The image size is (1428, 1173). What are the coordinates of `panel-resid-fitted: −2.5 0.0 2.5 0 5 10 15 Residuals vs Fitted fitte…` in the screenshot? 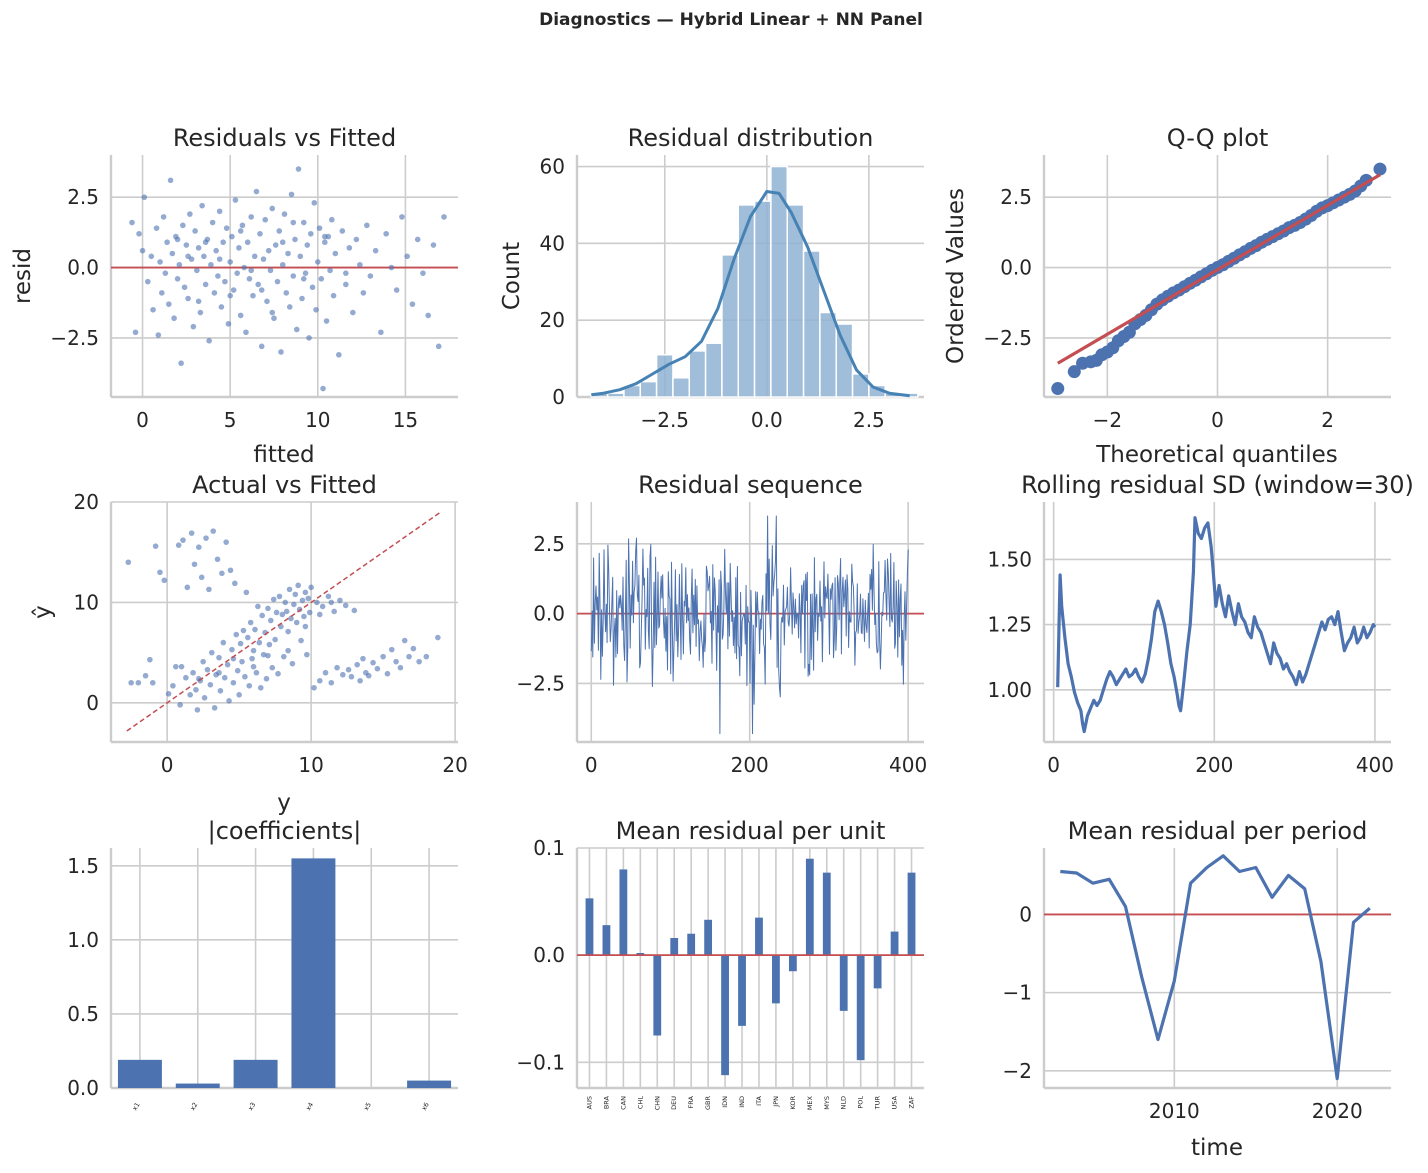 It's located at (234, 296).